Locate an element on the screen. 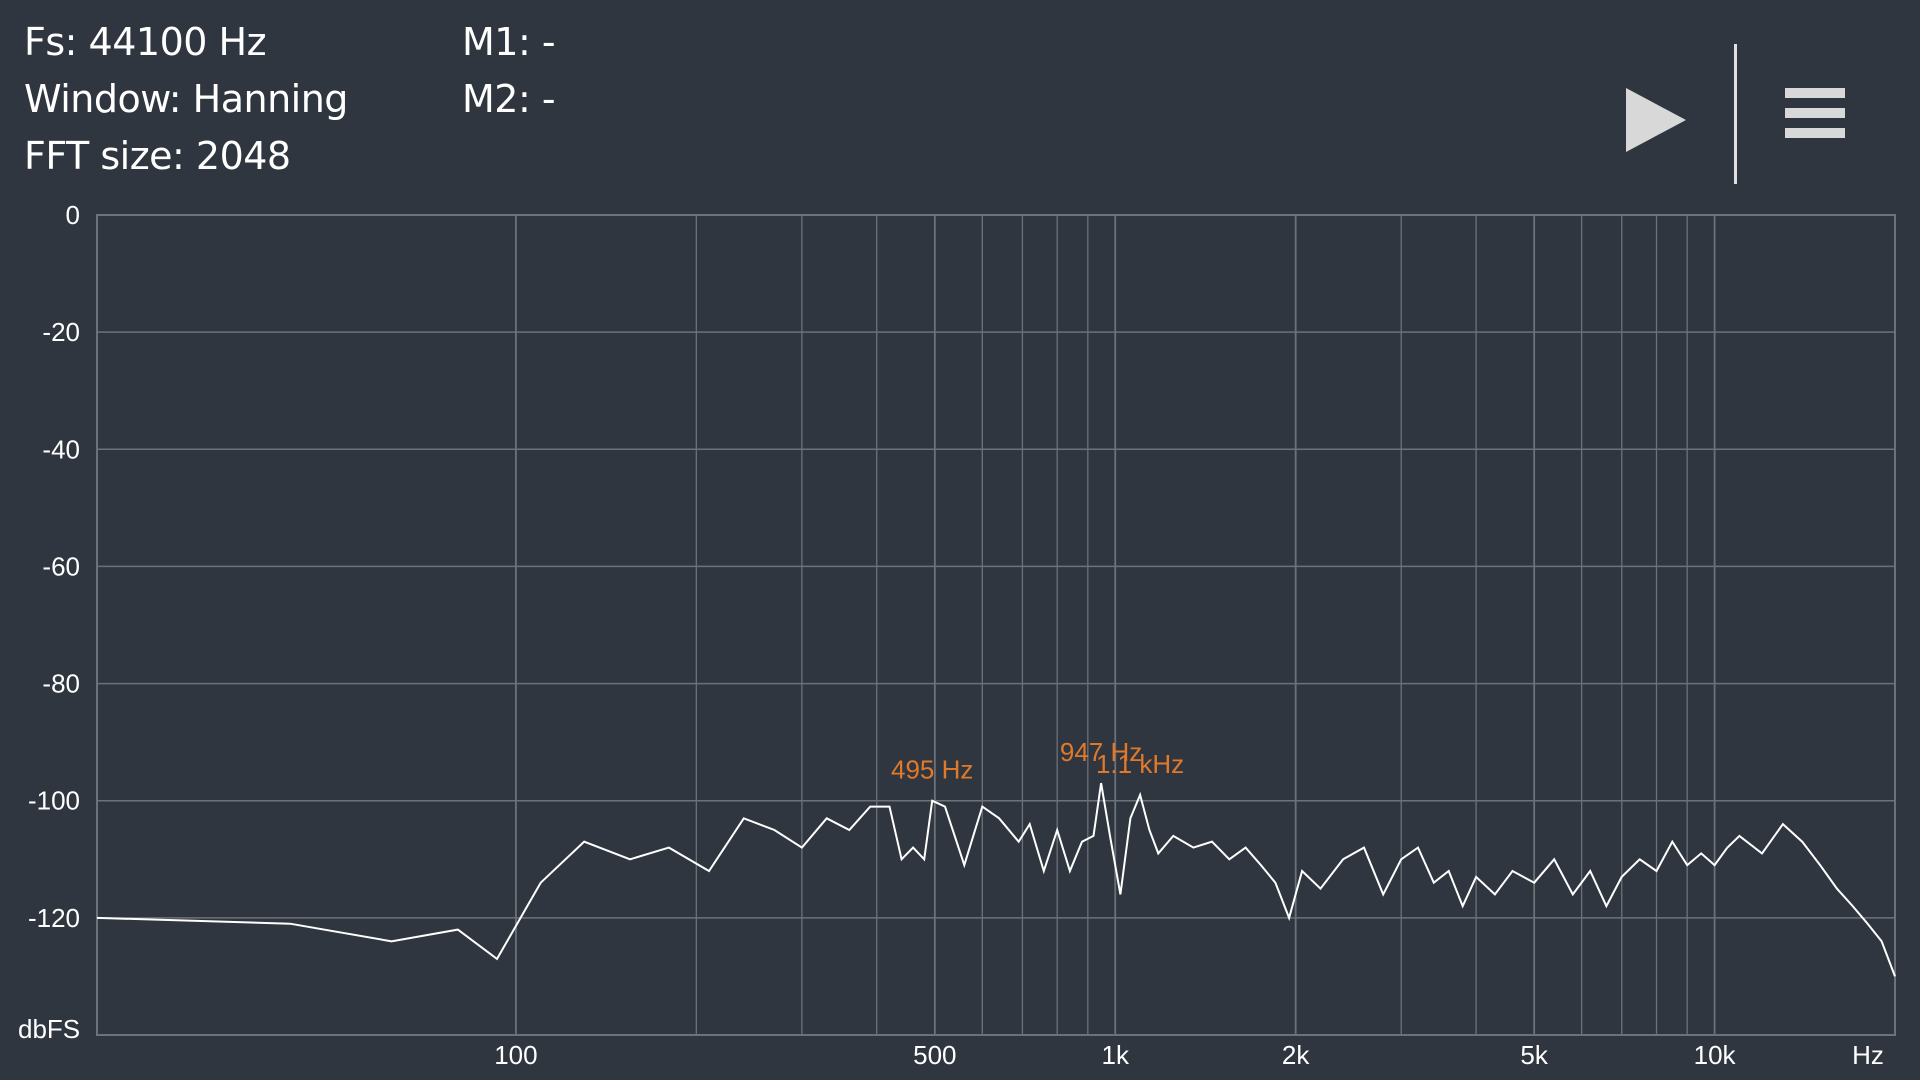 This screenshot has height=1080, width=1920. x-tick-label: 5k is located at coordinates (1534, 1055).